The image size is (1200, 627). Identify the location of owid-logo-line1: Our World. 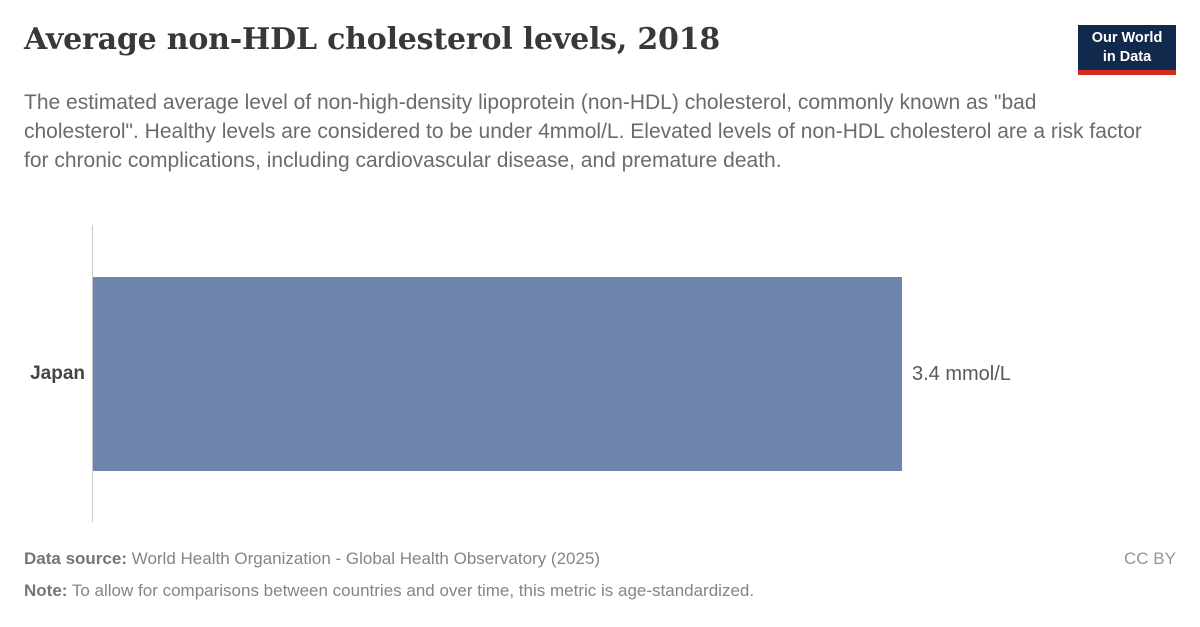
(1127, 37).